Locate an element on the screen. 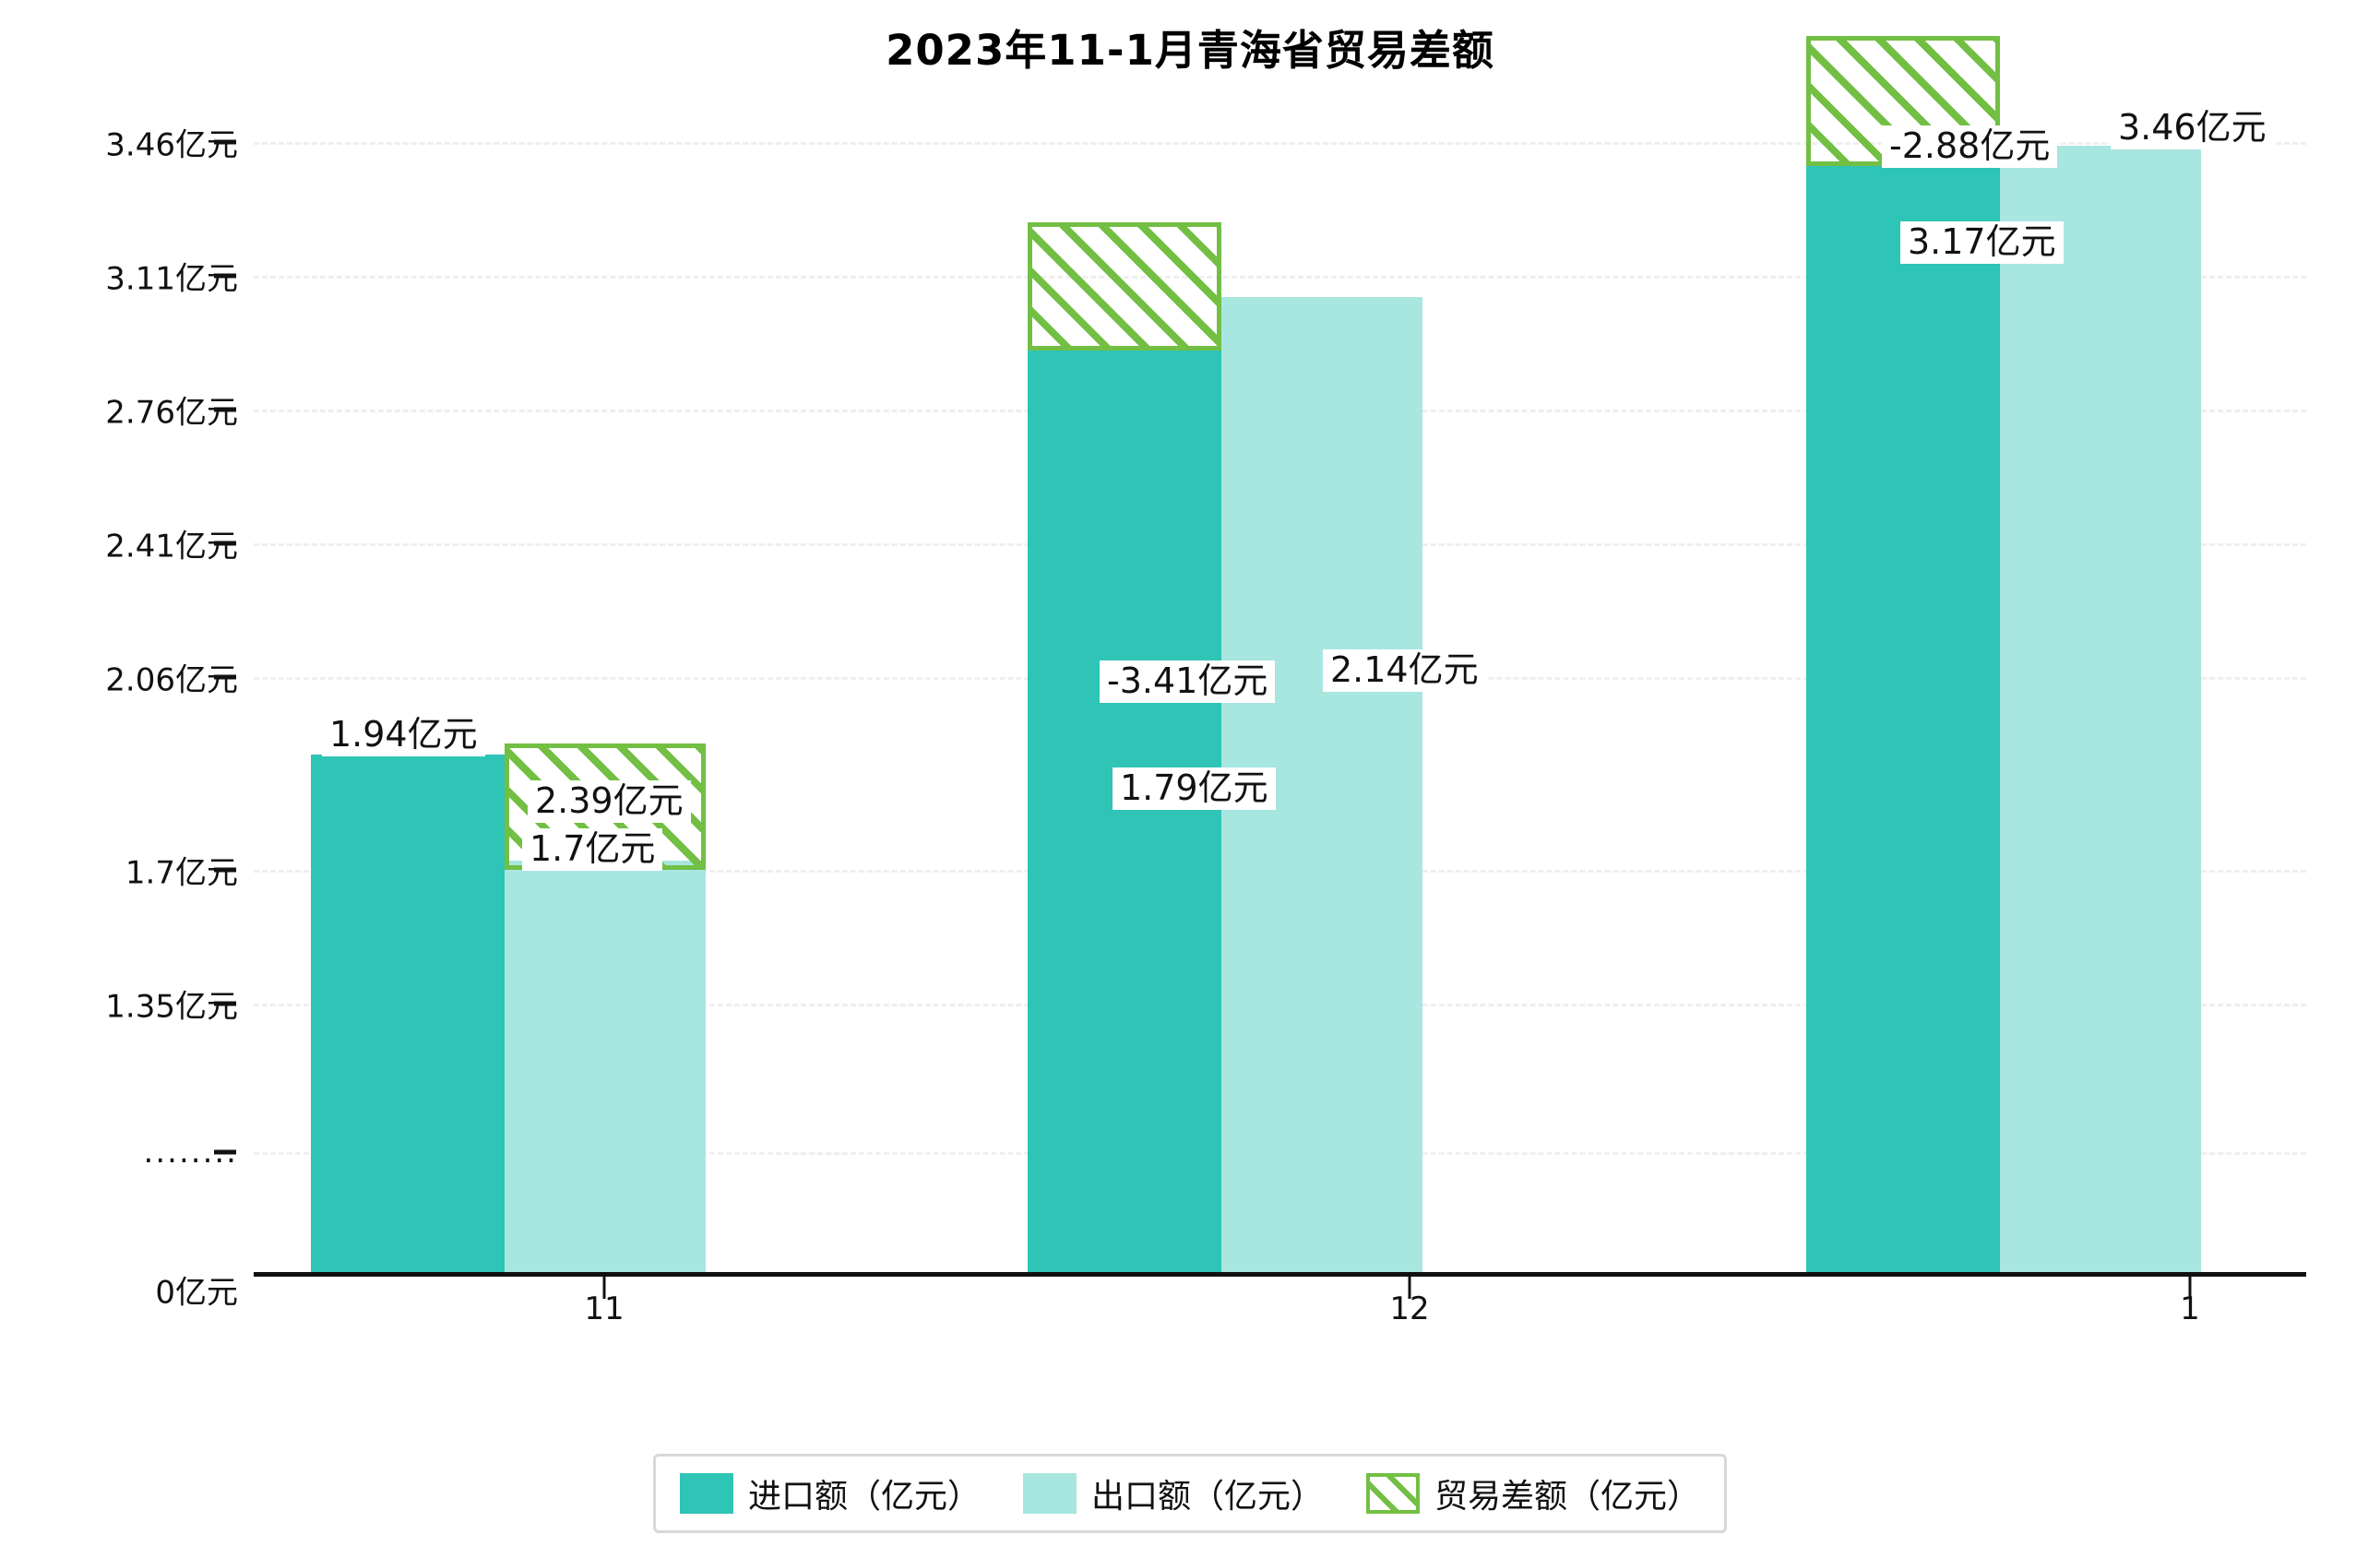 This screenshot has width=2380, height=1558. value-label-export-12: 2.14亿元 is located at coordinates (1404, 670).